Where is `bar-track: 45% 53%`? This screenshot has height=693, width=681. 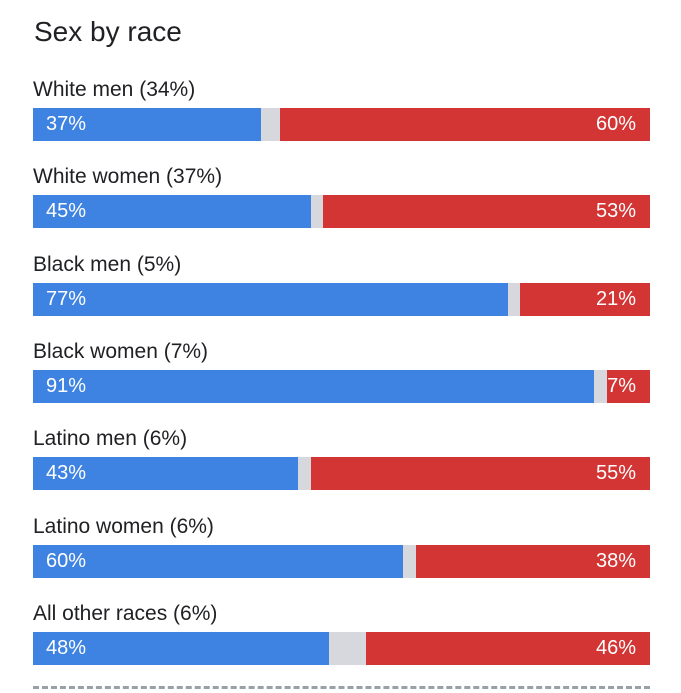
bar-track: 45% 53% is located at coordinates (341, 212).